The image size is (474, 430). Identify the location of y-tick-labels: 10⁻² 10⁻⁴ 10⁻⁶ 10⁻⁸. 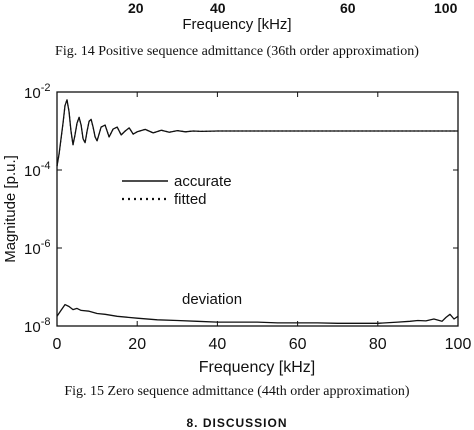
(37, 209).